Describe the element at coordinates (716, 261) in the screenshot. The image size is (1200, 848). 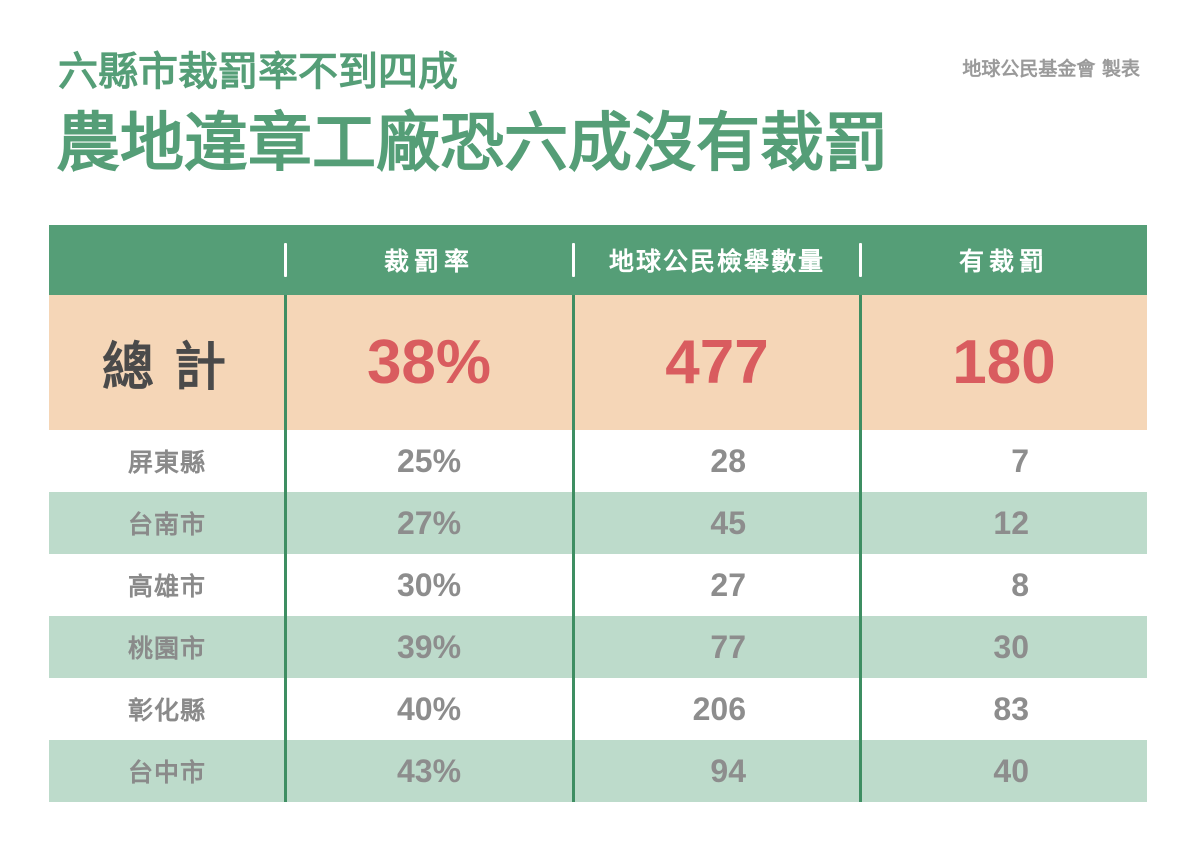
I see `header-cell-reports: 地球公民檢舉數量` at that location.